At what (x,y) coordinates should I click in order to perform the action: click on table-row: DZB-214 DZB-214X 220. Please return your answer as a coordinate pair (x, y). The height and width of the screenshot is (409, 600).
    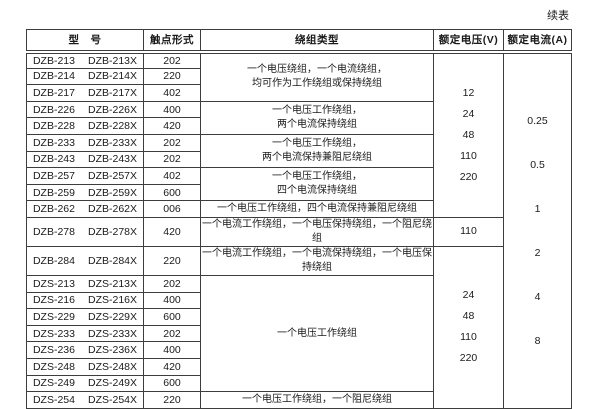
    Looking at the image, I should click on (299, 76).